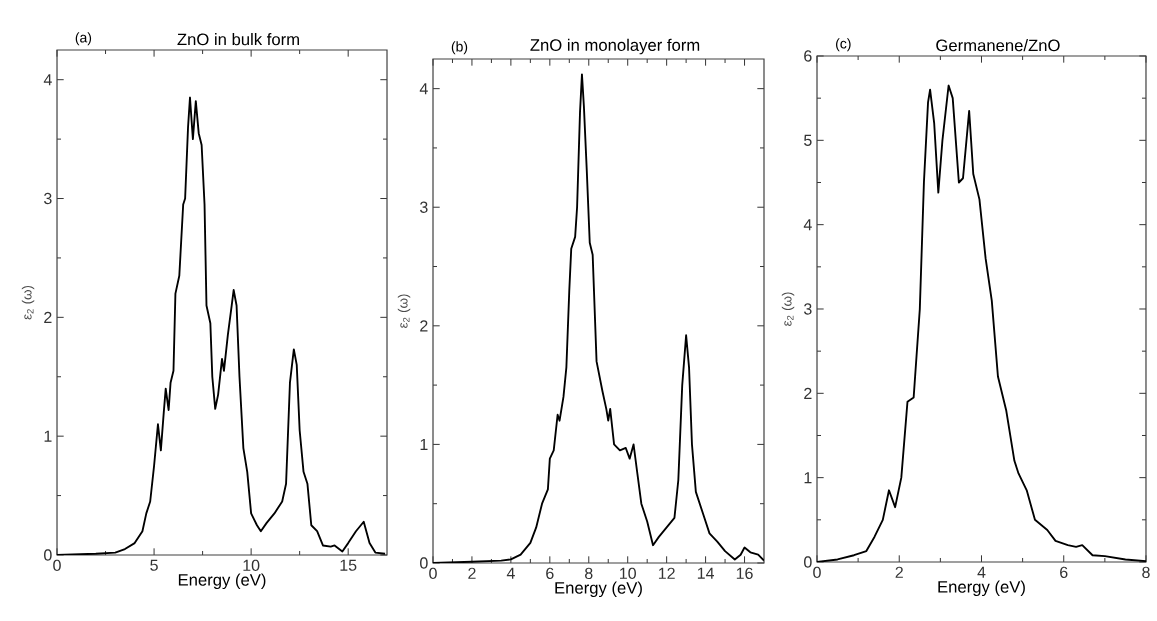  I want to click on x-tick-label: 16, so click(744, 573).